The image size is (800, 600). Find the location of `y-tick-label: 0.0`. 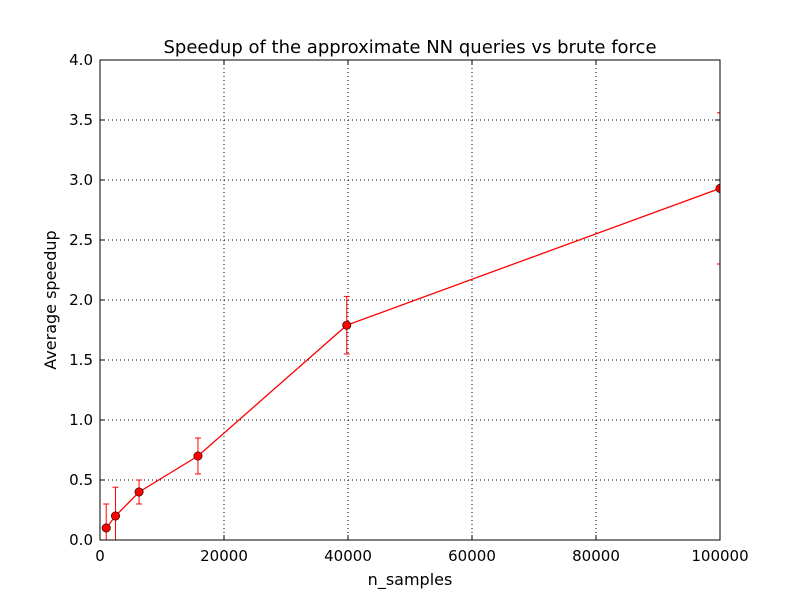

y-tick-label: 0.0 is located at coordinates (81, 540).